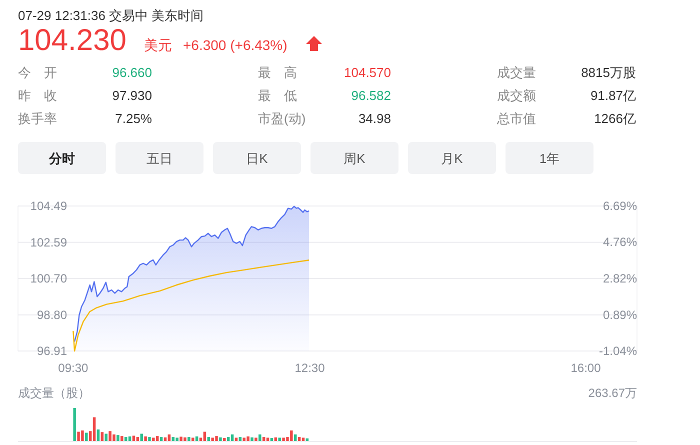  Describe the element at coordinates (613, 95) in the screenshot. I see `text: 91.87亿` at that location.